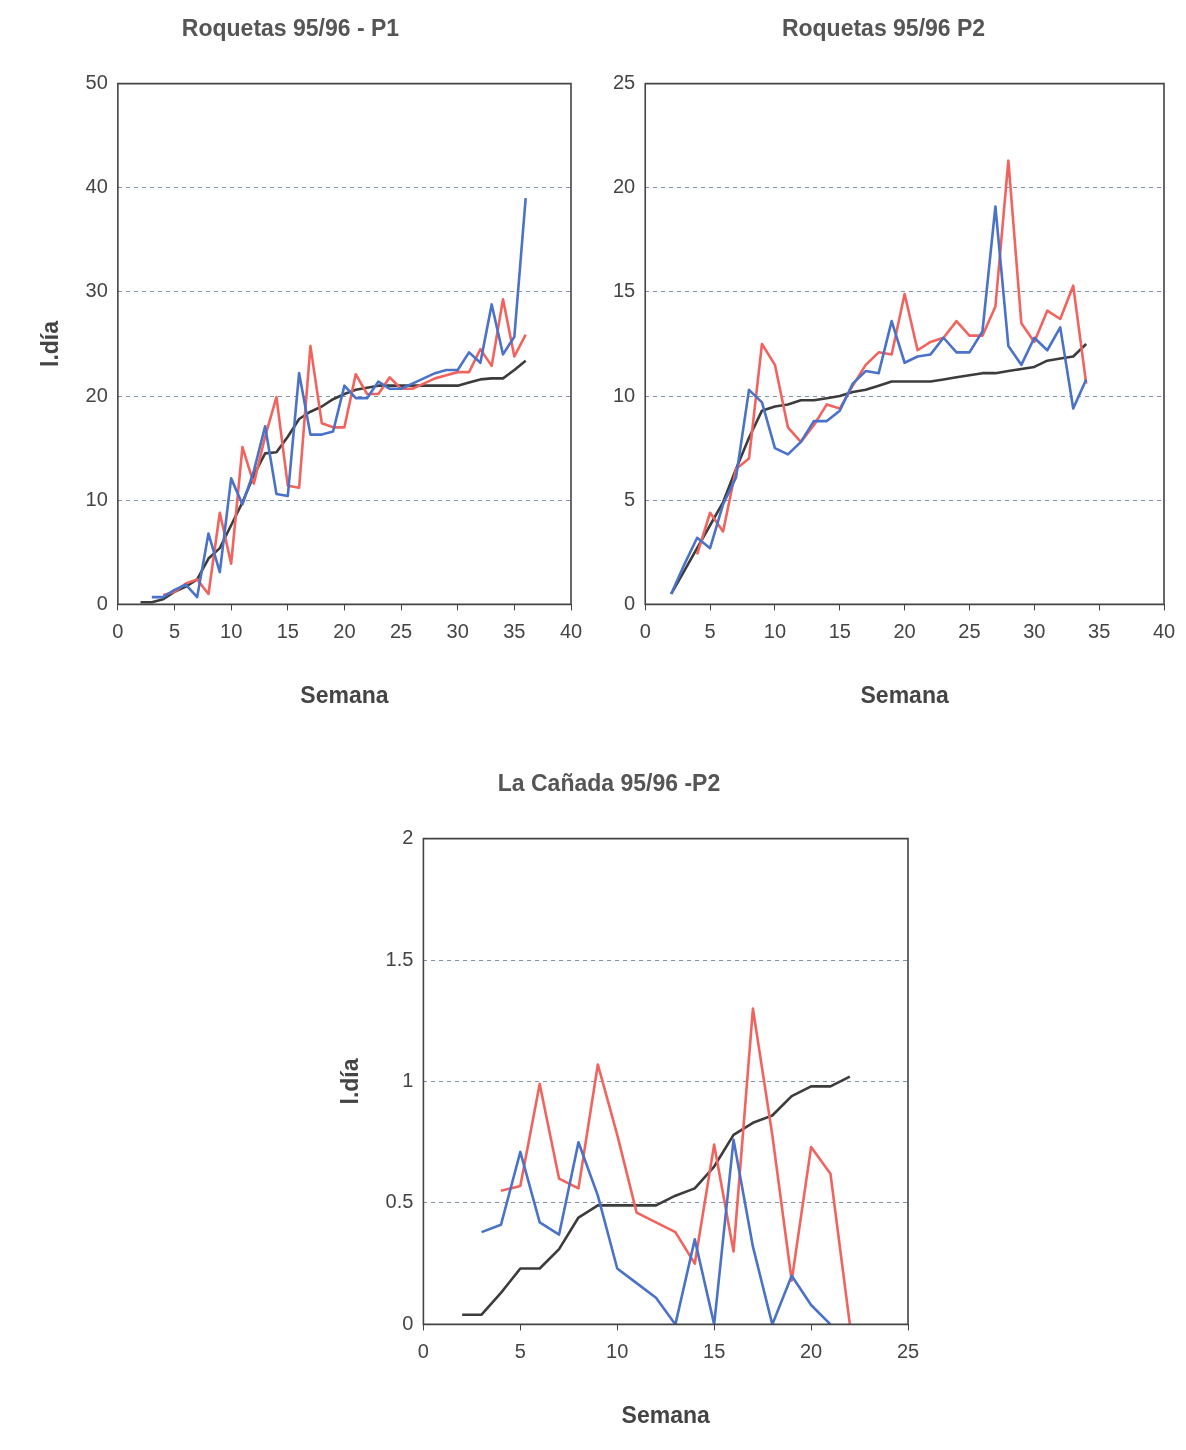 The height and width of the screenshot is (1450, 1186). What do you see at coordinates (399, 958) in the screenshot?
I see `y-tick-label: 1.5` at bounding box center [399, 958].